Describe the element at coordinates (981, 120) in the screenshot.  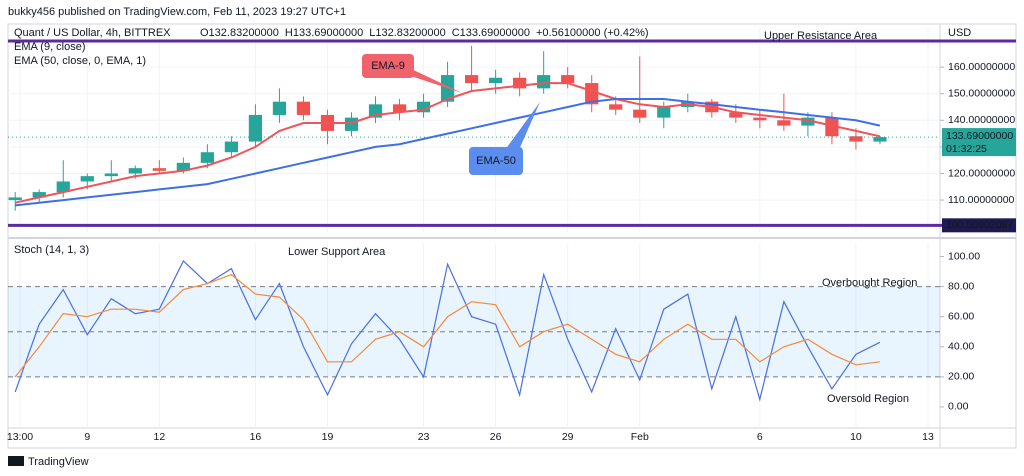
I see `y-tick-label: 140.00000000` at that location.